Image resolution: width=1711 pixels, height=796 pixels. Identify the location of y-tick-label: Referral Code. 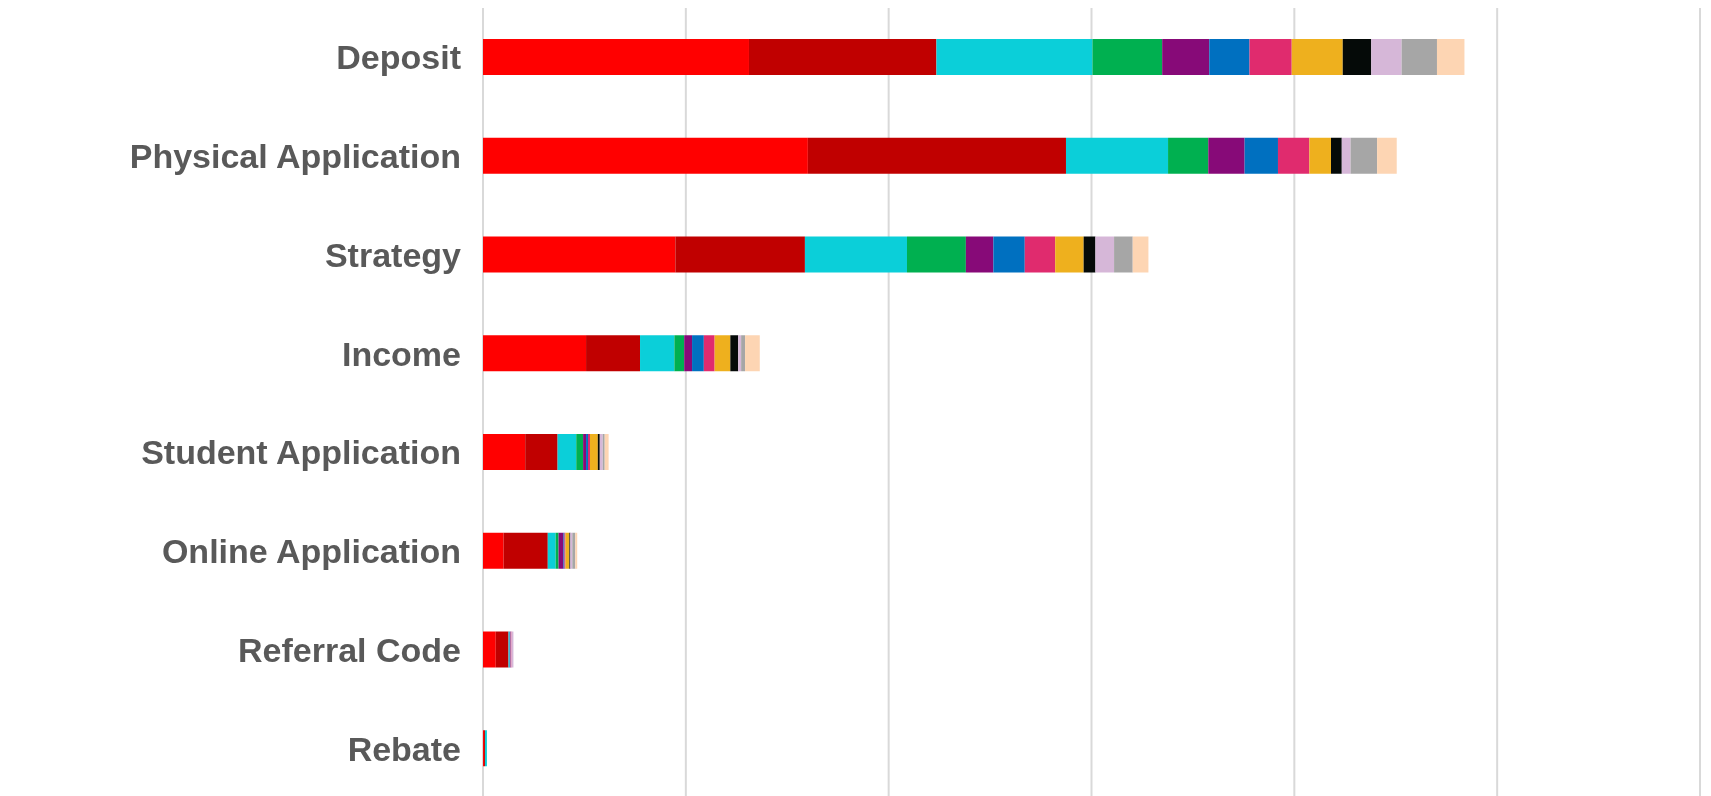
(349, 649).